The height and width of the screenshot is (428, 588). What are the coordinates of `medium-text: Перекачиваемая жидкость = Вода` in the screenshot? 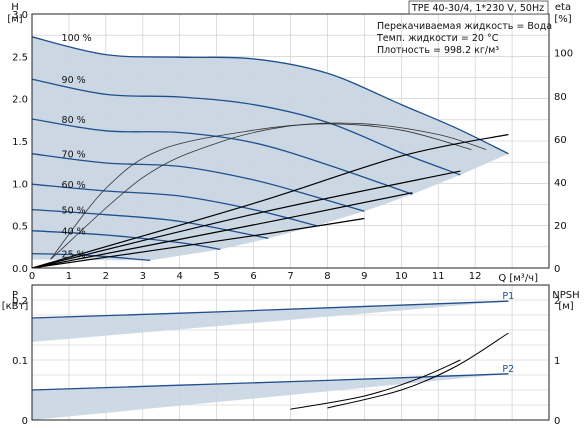 It's located at (464, 26).